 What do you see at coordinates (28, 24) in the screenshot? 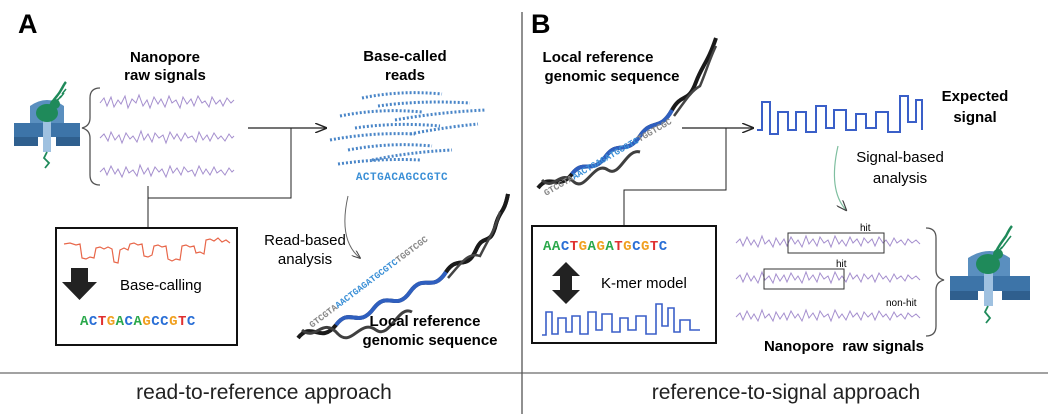
I see `panel-a-letter: A` at bounding box center [28, 24].